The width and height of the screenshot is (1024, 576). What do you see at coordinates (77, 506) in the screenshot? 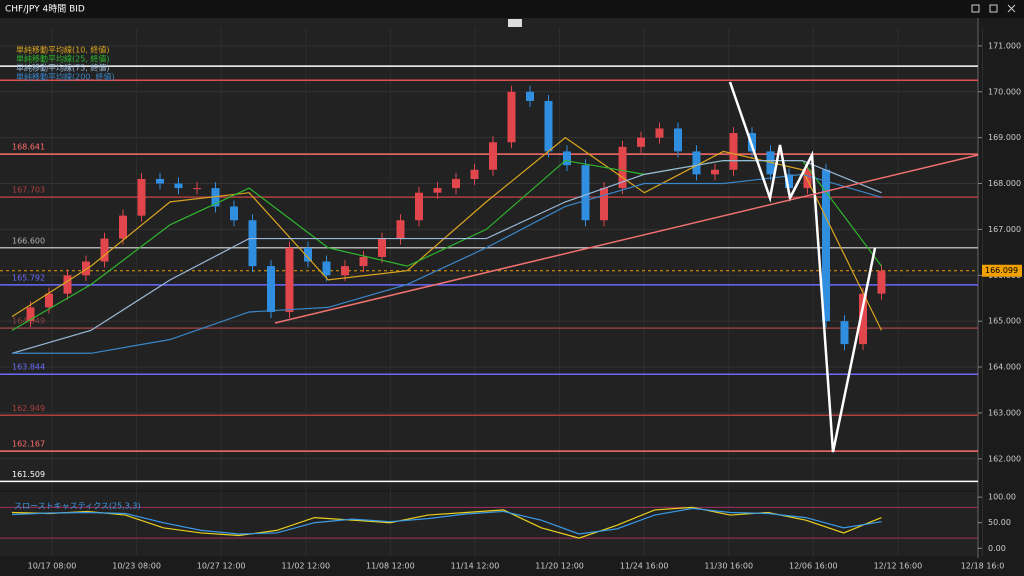
I see `oscillator-title: スローストキャスティクス(25,3,3)` at bounding box center [77, 506].